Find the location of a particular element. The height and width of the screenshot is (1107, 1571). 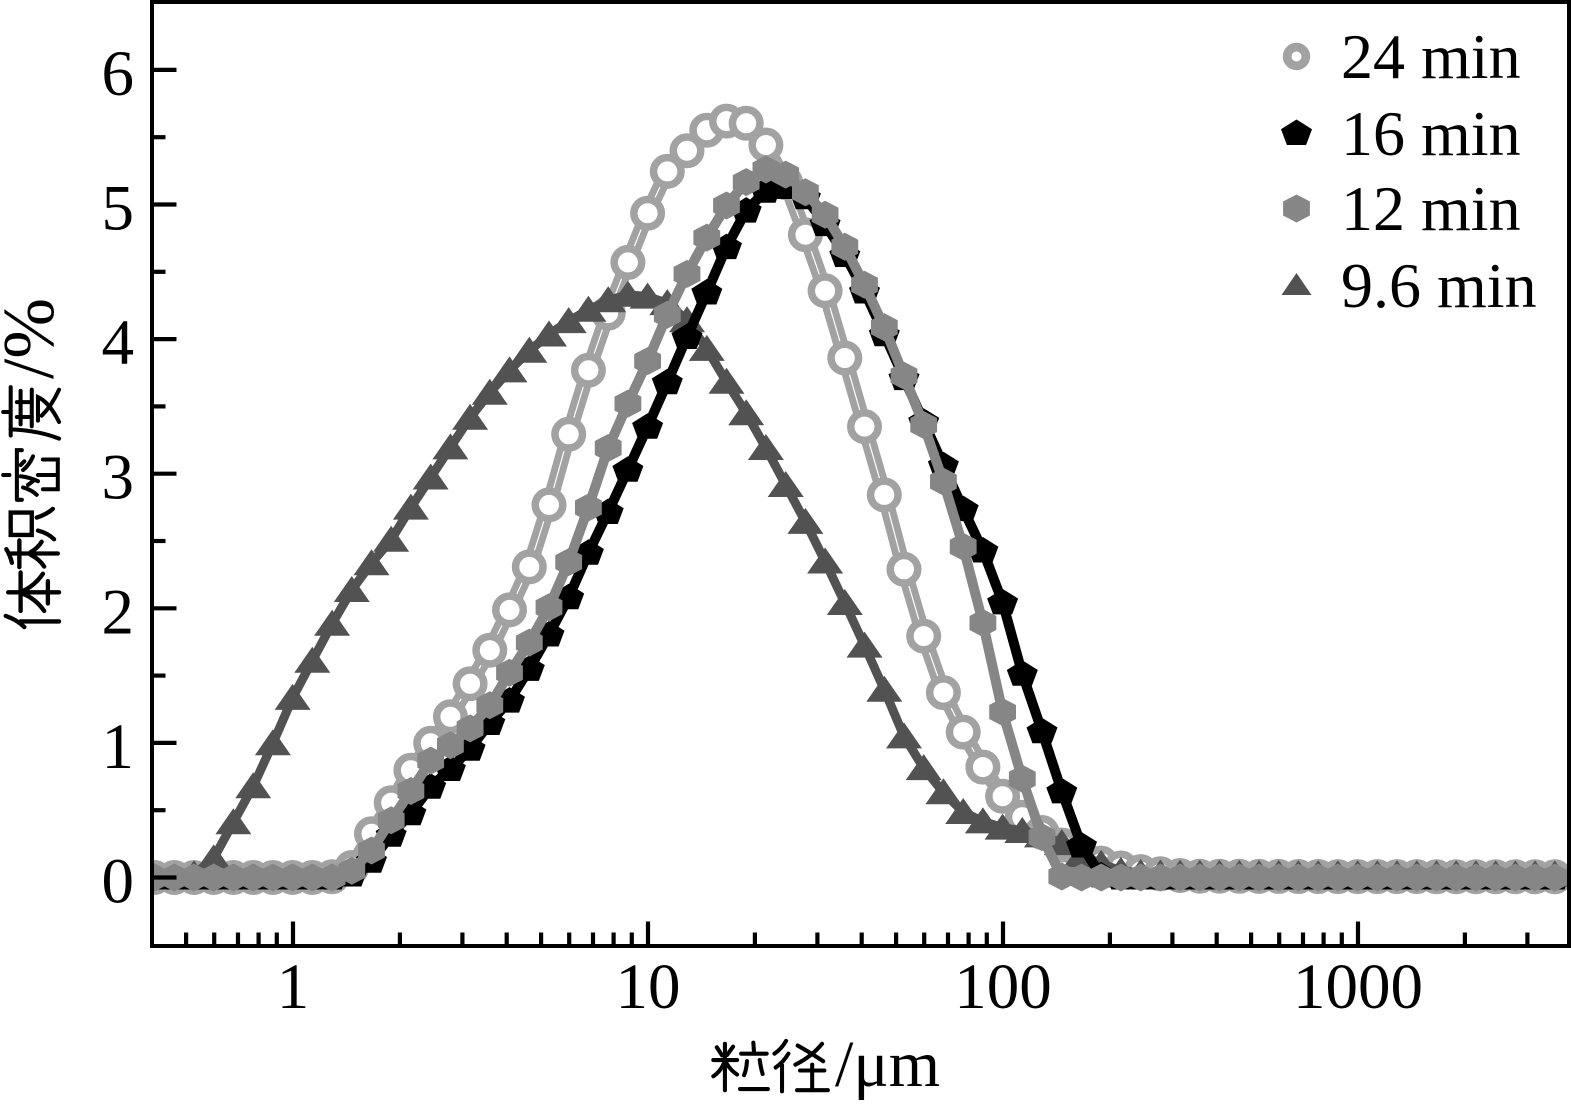

svg-text: 0 is located at coordinates (118, 882).